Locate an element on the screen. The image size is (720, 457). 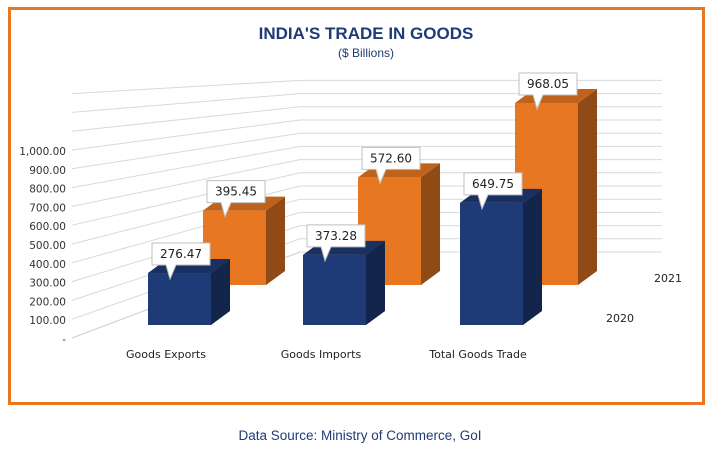
chart-subtitle: ($ Billions) is located at coordinates (366, 53).